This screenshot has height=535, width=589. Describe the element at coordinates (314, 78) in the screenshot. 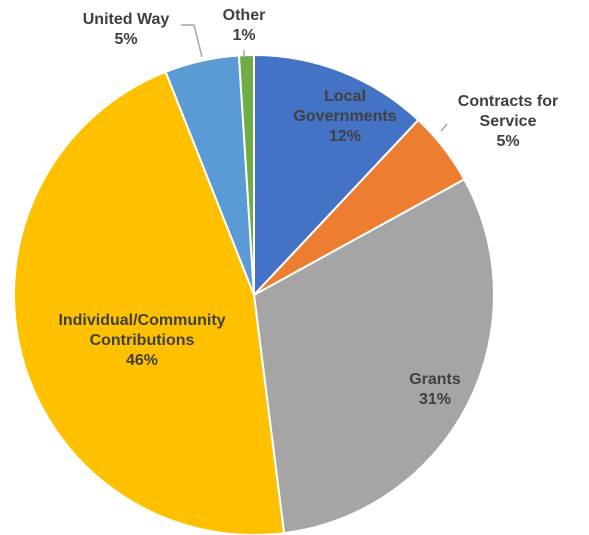

I see `leader-lines` at that location.